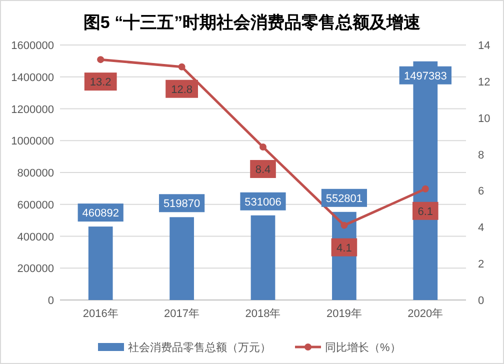 The height and width of the screenshot is (364, 504). What do you see at coordinates (181, 204) in the screenshot?
I see `data-label: 519870` at bounding box center [181, 204].